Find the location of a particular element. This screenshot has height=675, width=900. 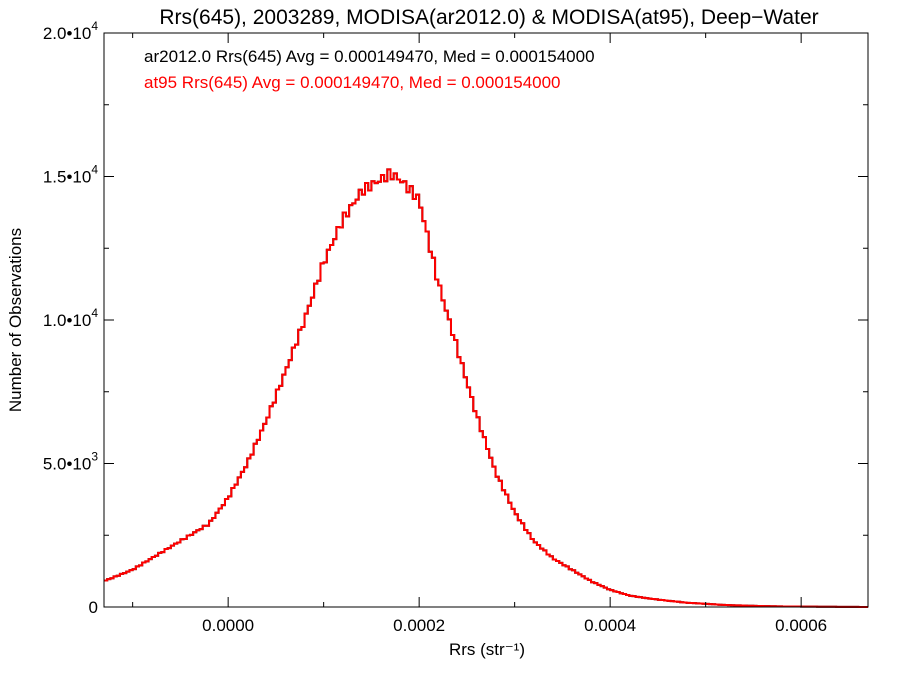

x-tick-label: 0.0004 is located at coordinates (610, 625).